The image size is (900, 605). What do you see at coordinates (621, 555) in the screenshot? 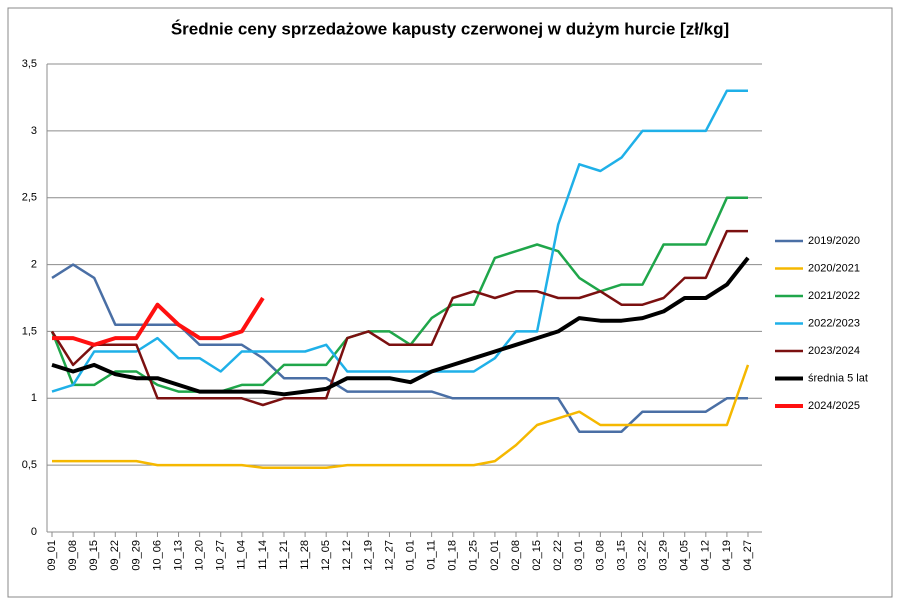
I see `x-tick-label: 03_15` at bounding box center [621, 555].